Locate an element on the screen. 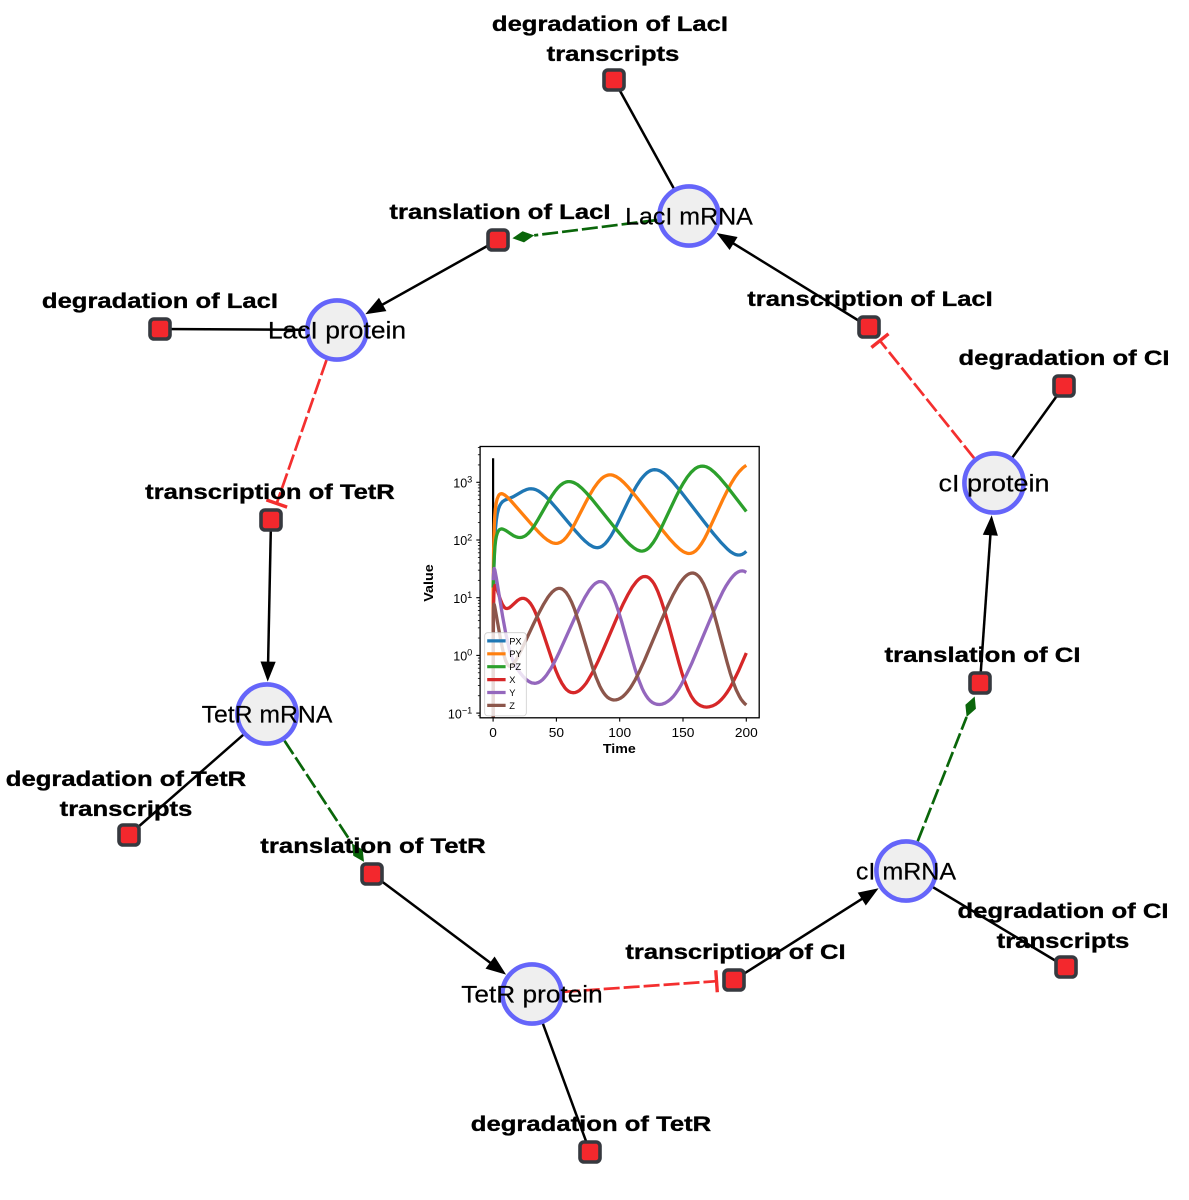  svg-text: LacI mRNA is located at coordinates (689, 217).